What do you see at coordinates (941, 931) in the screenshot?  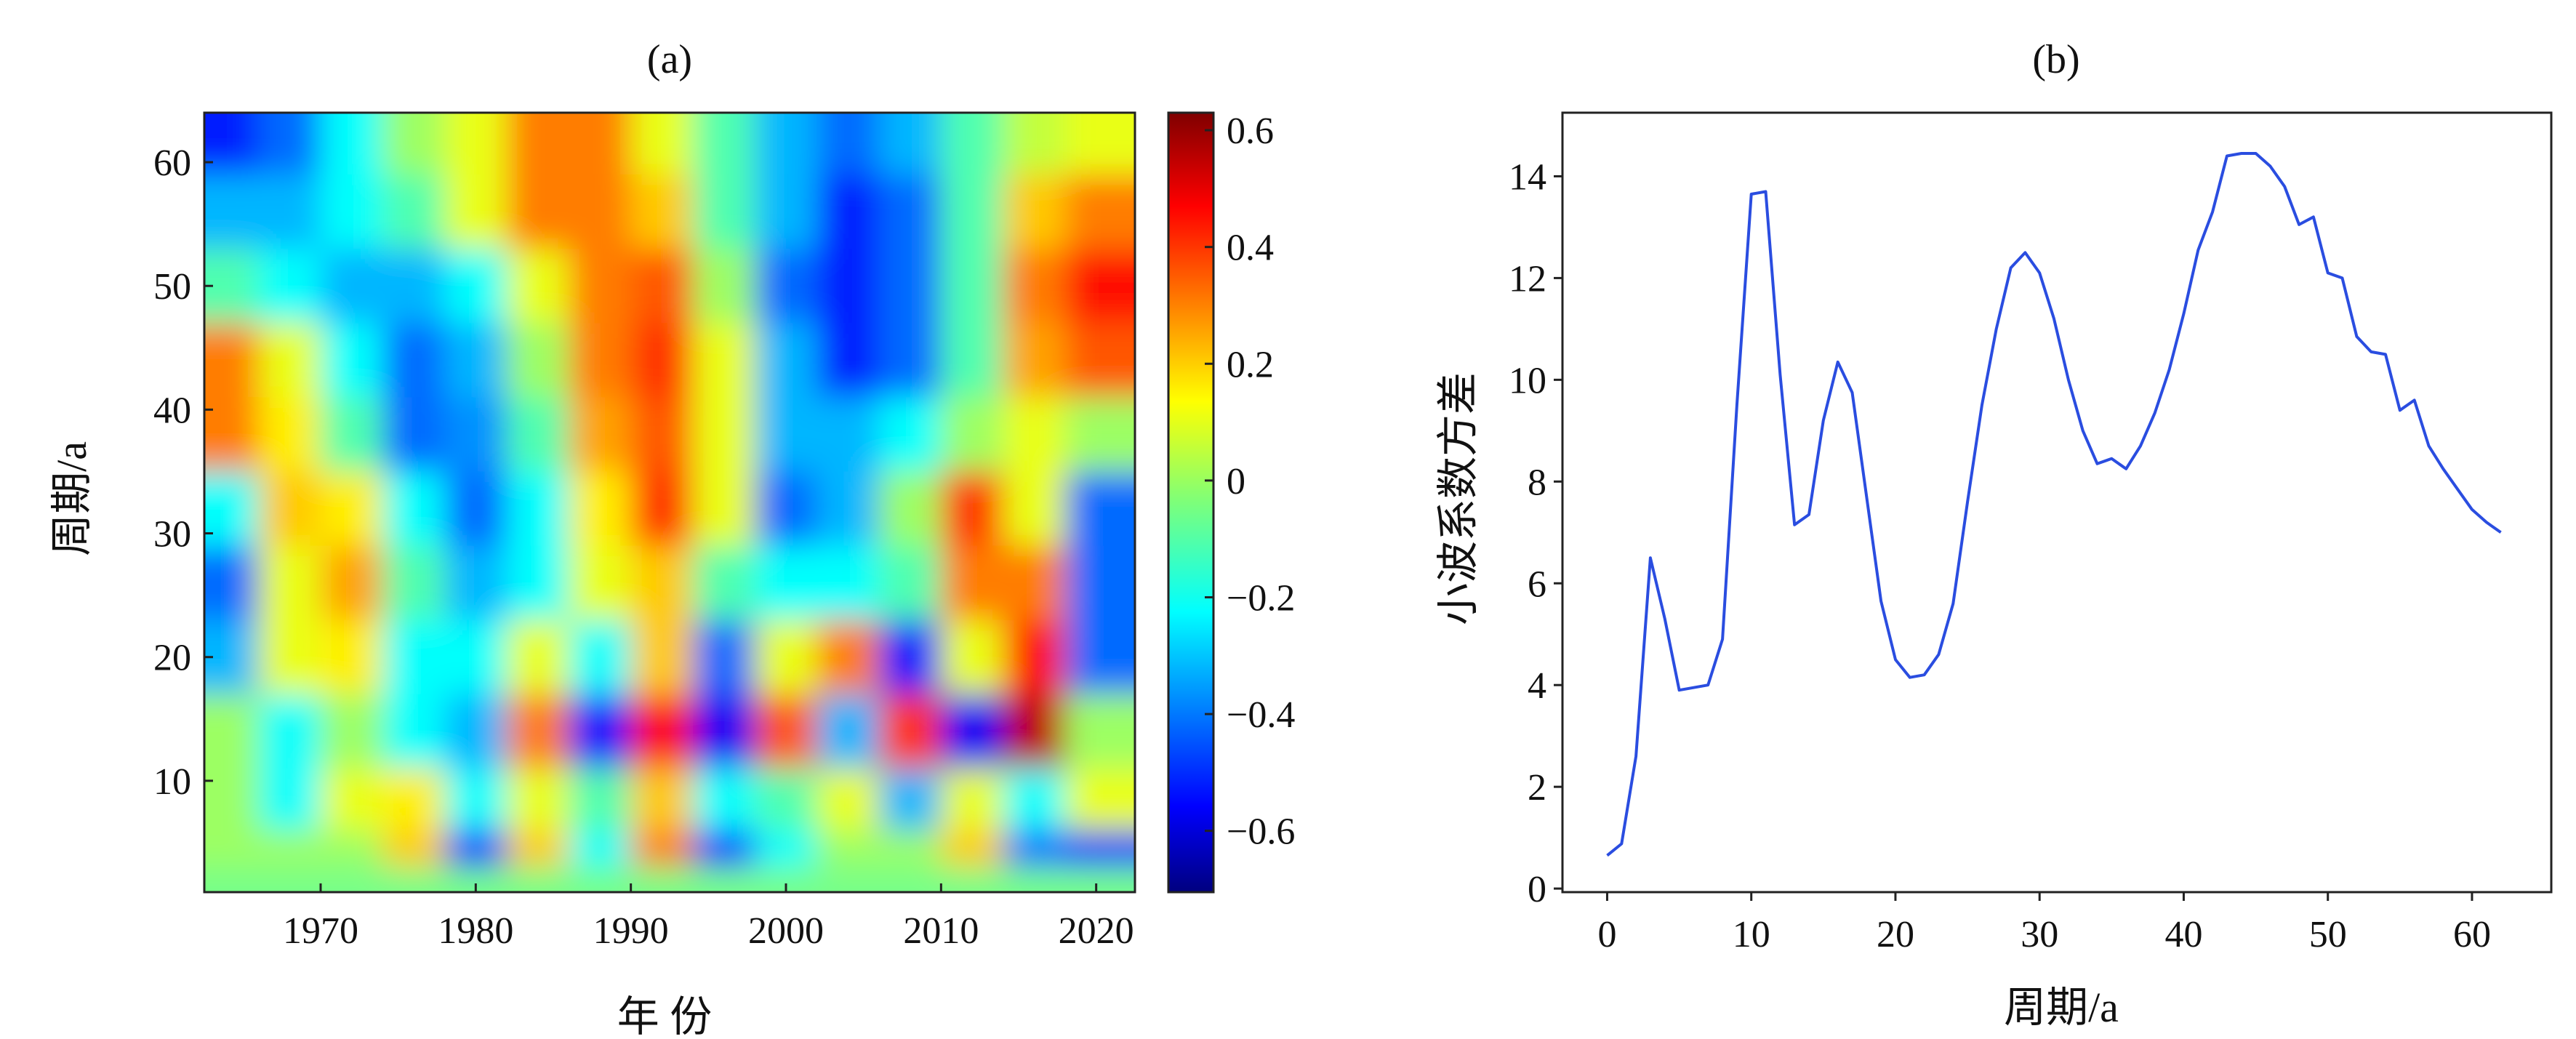 I see `x-tick-label: 2010` at bounding box center [941, 931].